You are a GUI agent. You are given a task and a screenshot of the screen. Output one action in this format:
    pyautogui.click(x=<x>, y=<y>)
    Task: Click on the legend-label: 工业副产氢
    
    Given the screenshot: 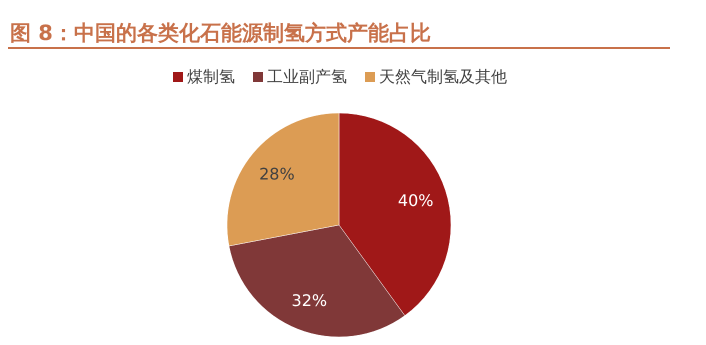 What is the action you would take?
    pyautogui.click(x=307, y=76)
    